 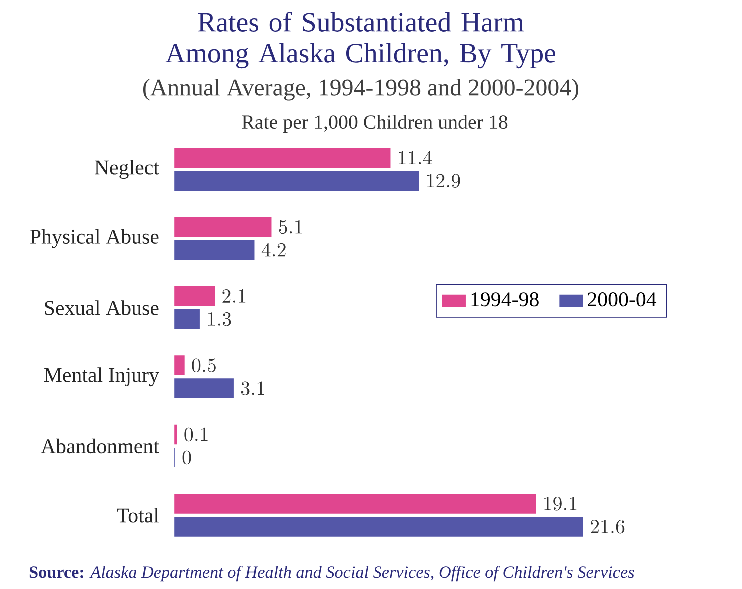 What do you see at coordinates (361, 40) in the screenshot?
I see `chart-title: Rates of Substantiated Harm Among Alaska Children, By Type` at bounding box center [361, 40].